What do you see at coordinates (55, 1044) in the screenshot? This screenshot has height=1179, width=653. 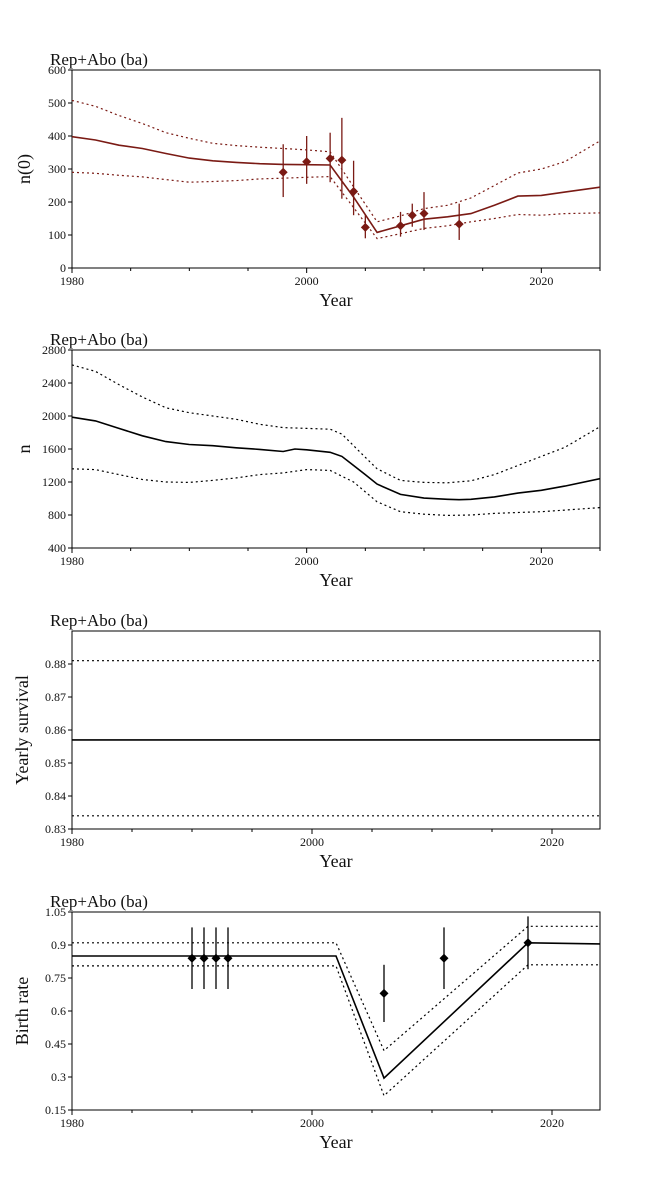 I see `y-tick-label: 0.45` at bounding box center [55, 1044].